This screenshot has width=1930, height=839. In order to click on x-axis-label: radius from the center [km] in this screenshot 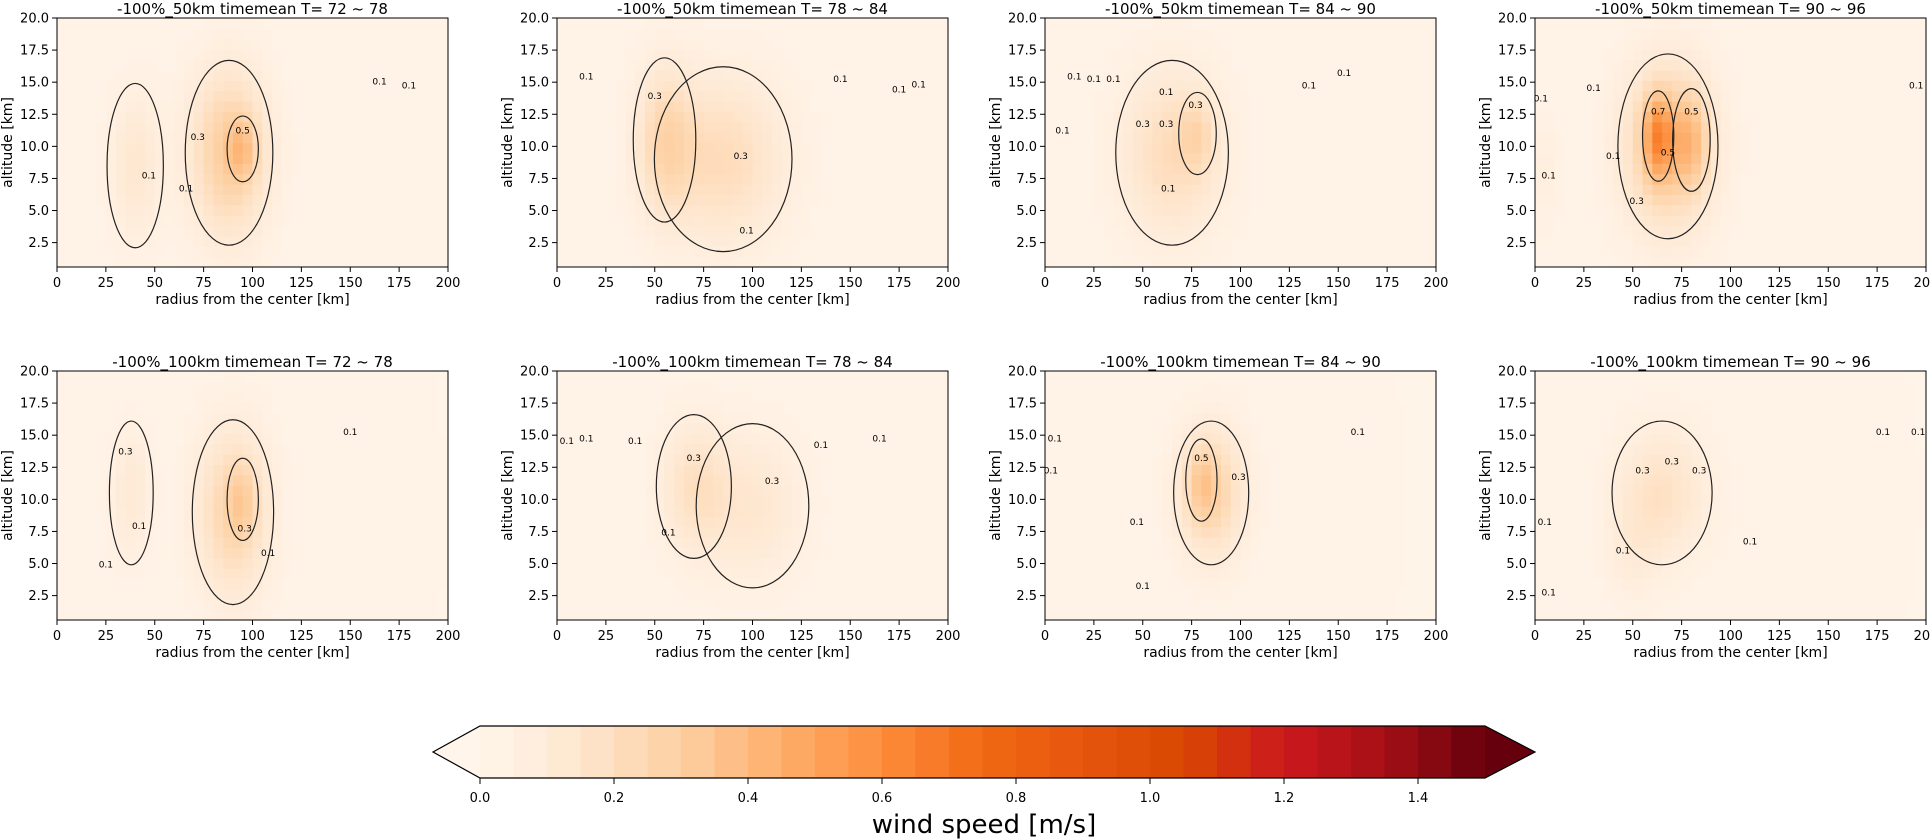, I will do `click(252, 300)`.